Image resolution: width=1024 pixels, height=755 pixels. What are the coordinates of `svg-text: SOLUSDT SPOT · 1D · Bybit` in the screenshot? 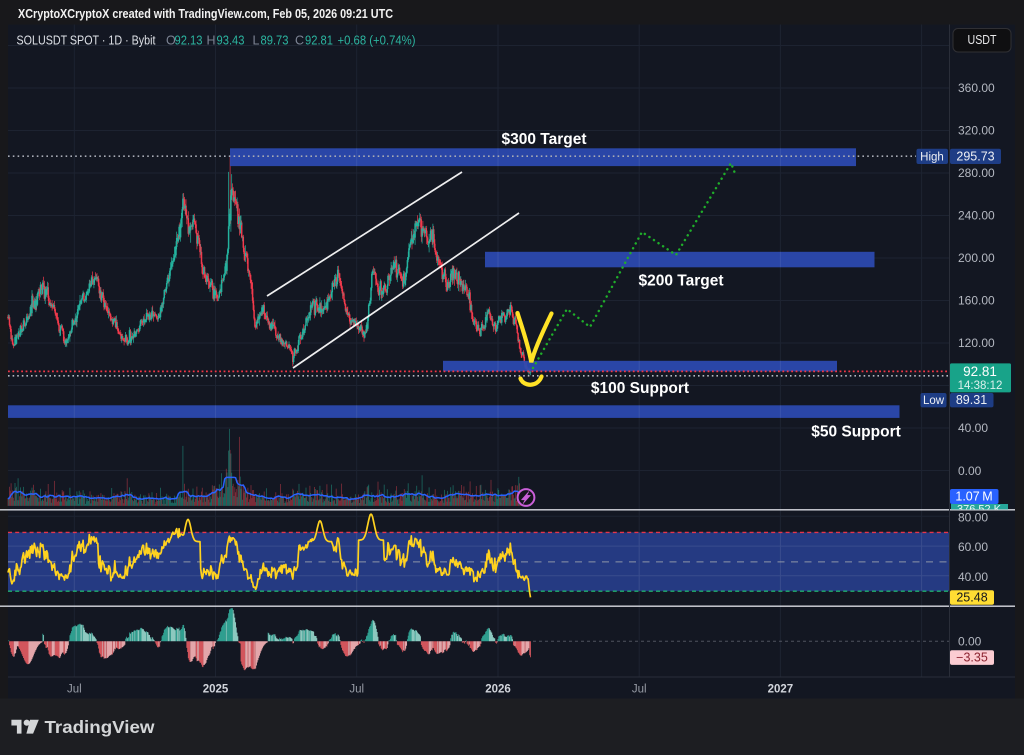 It's located at (86, 41).